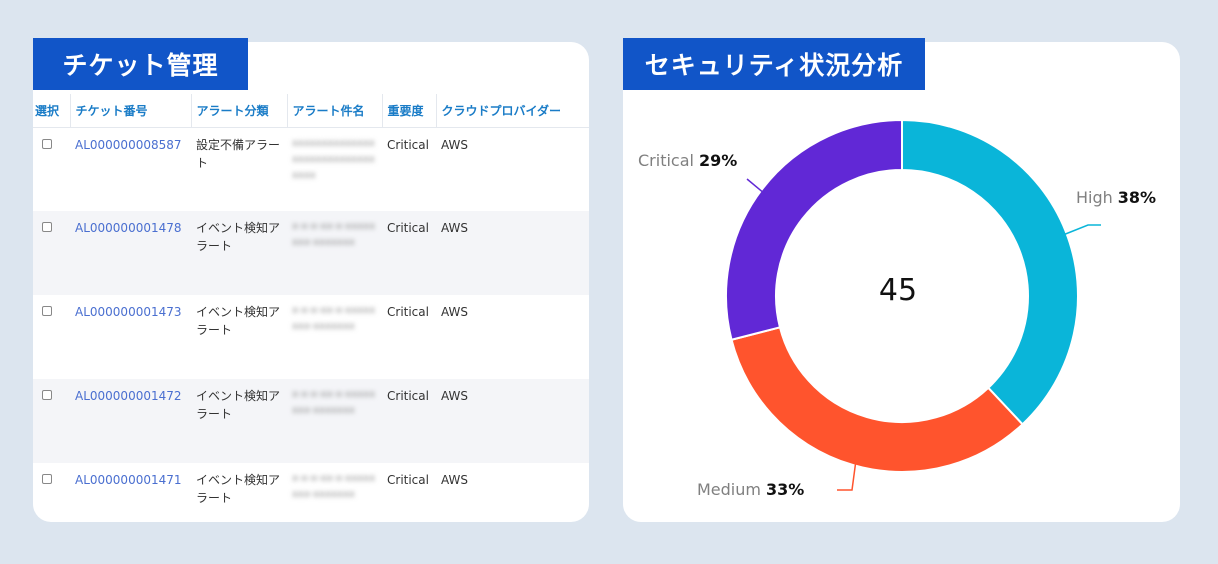 This screenshot has height=564, width=1218. I want to click on critical-leader-line, so click(756, 186).